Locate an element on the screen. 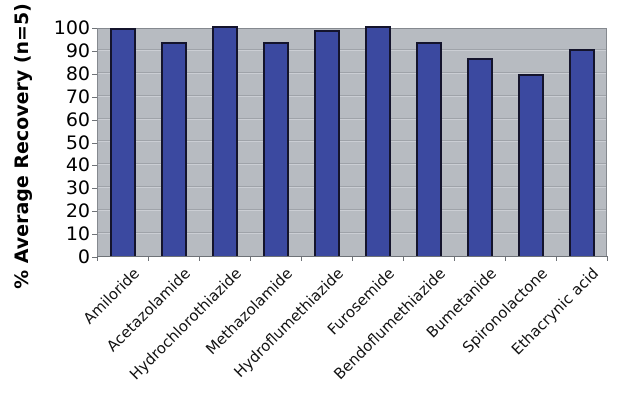 This screenshot has width=619, height=417. y-tick-label: 10 is located at coordinates (77, 234).